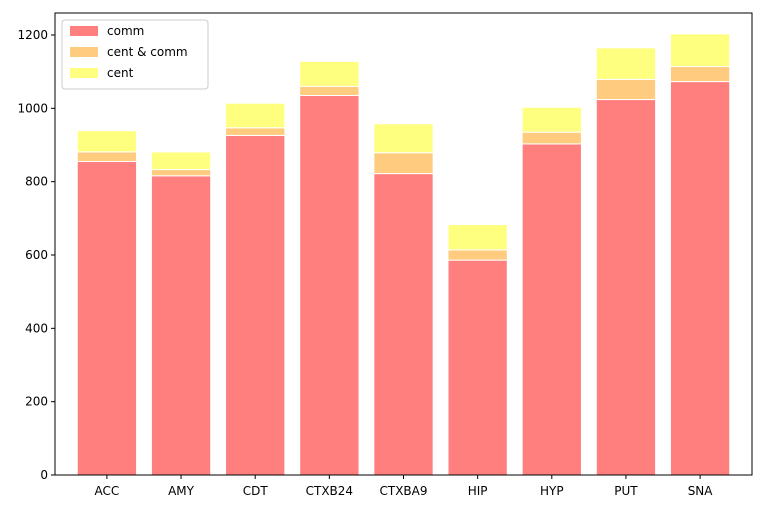 The image size is (765, 509). What do you see at coordinates (36, 182) in the screenshot?
I see `y-tick-label: 800` at bounding box center [36, 182].